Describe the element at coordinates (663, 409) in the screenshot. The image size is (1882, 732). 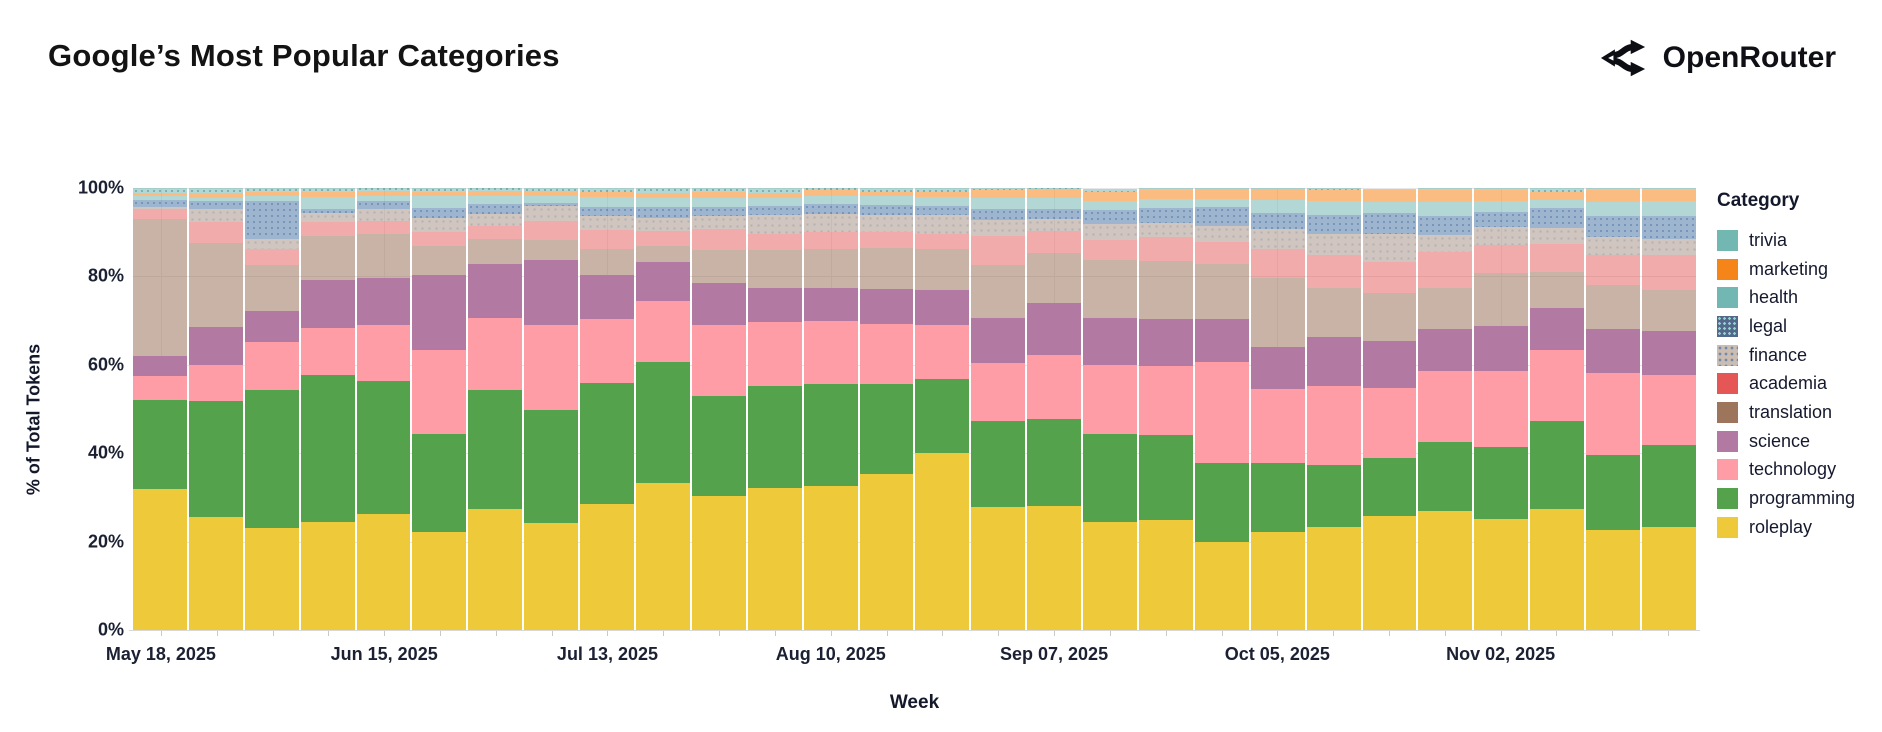
I see `bar-week-jul-20-2025` at that location.